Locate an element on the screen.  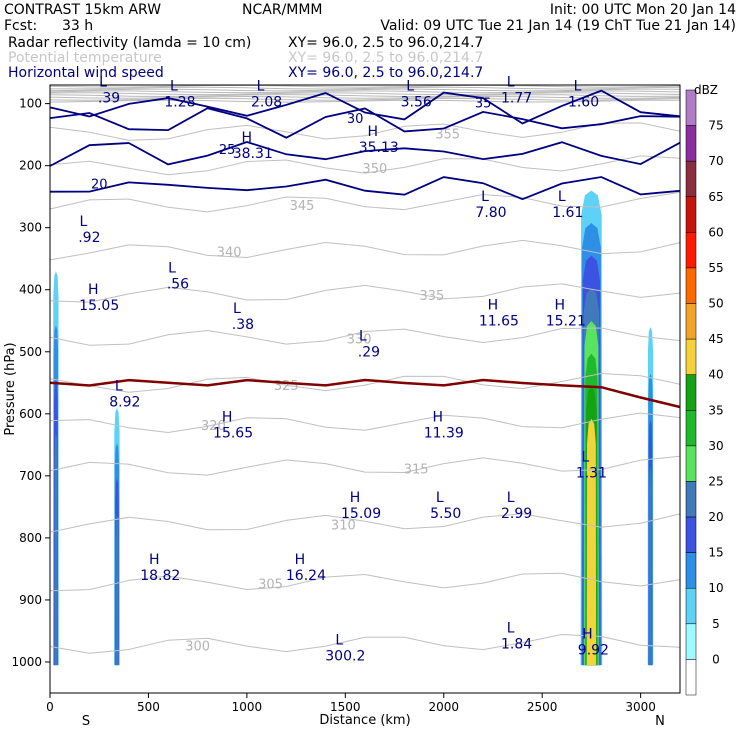
extremum-value-19: 11.39 is located at coordinates (444, 433).